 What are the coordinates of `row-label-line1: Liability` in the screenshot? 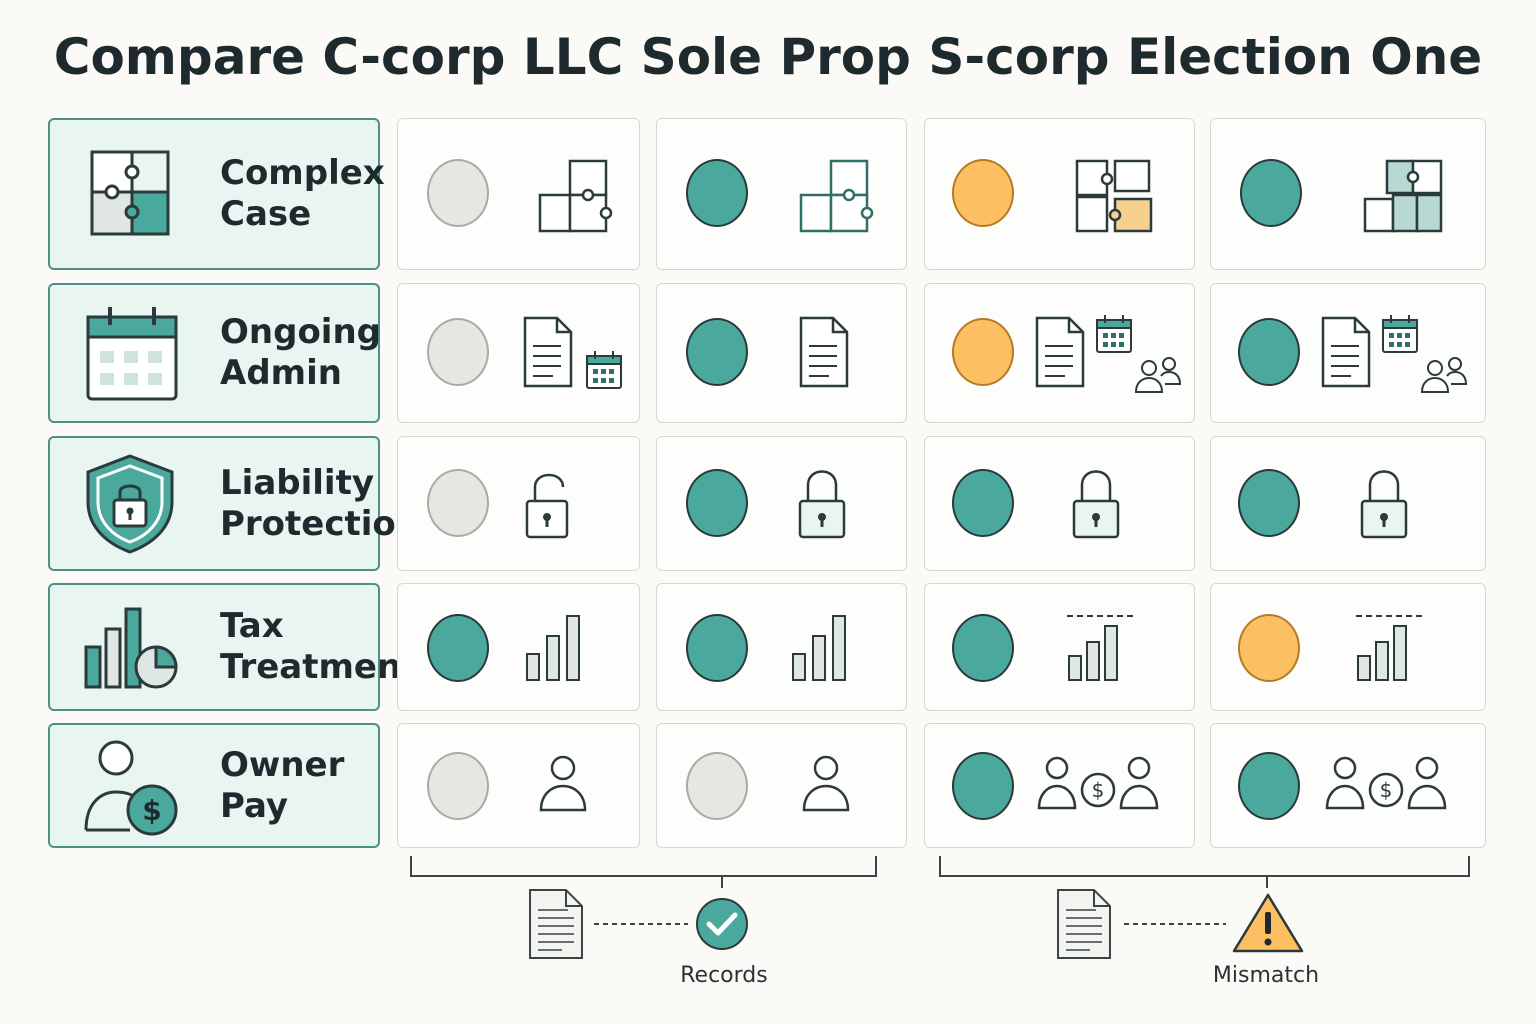 It's located at (297, 482).